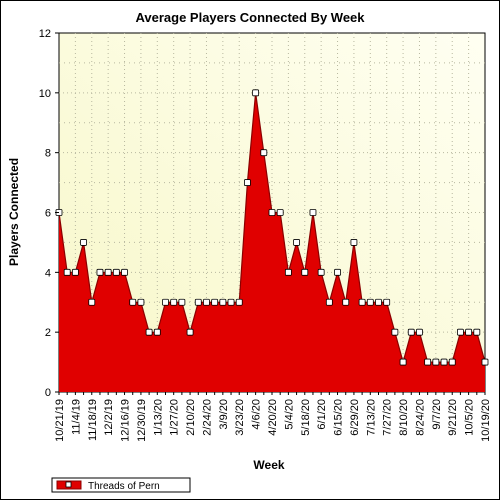 The width and height of the screenshot is (500, 500). What do you see at coordinates (14, 212) in the screenshot?
I see `y-axis-label: Players Connected` at bounding box center [14, 212].